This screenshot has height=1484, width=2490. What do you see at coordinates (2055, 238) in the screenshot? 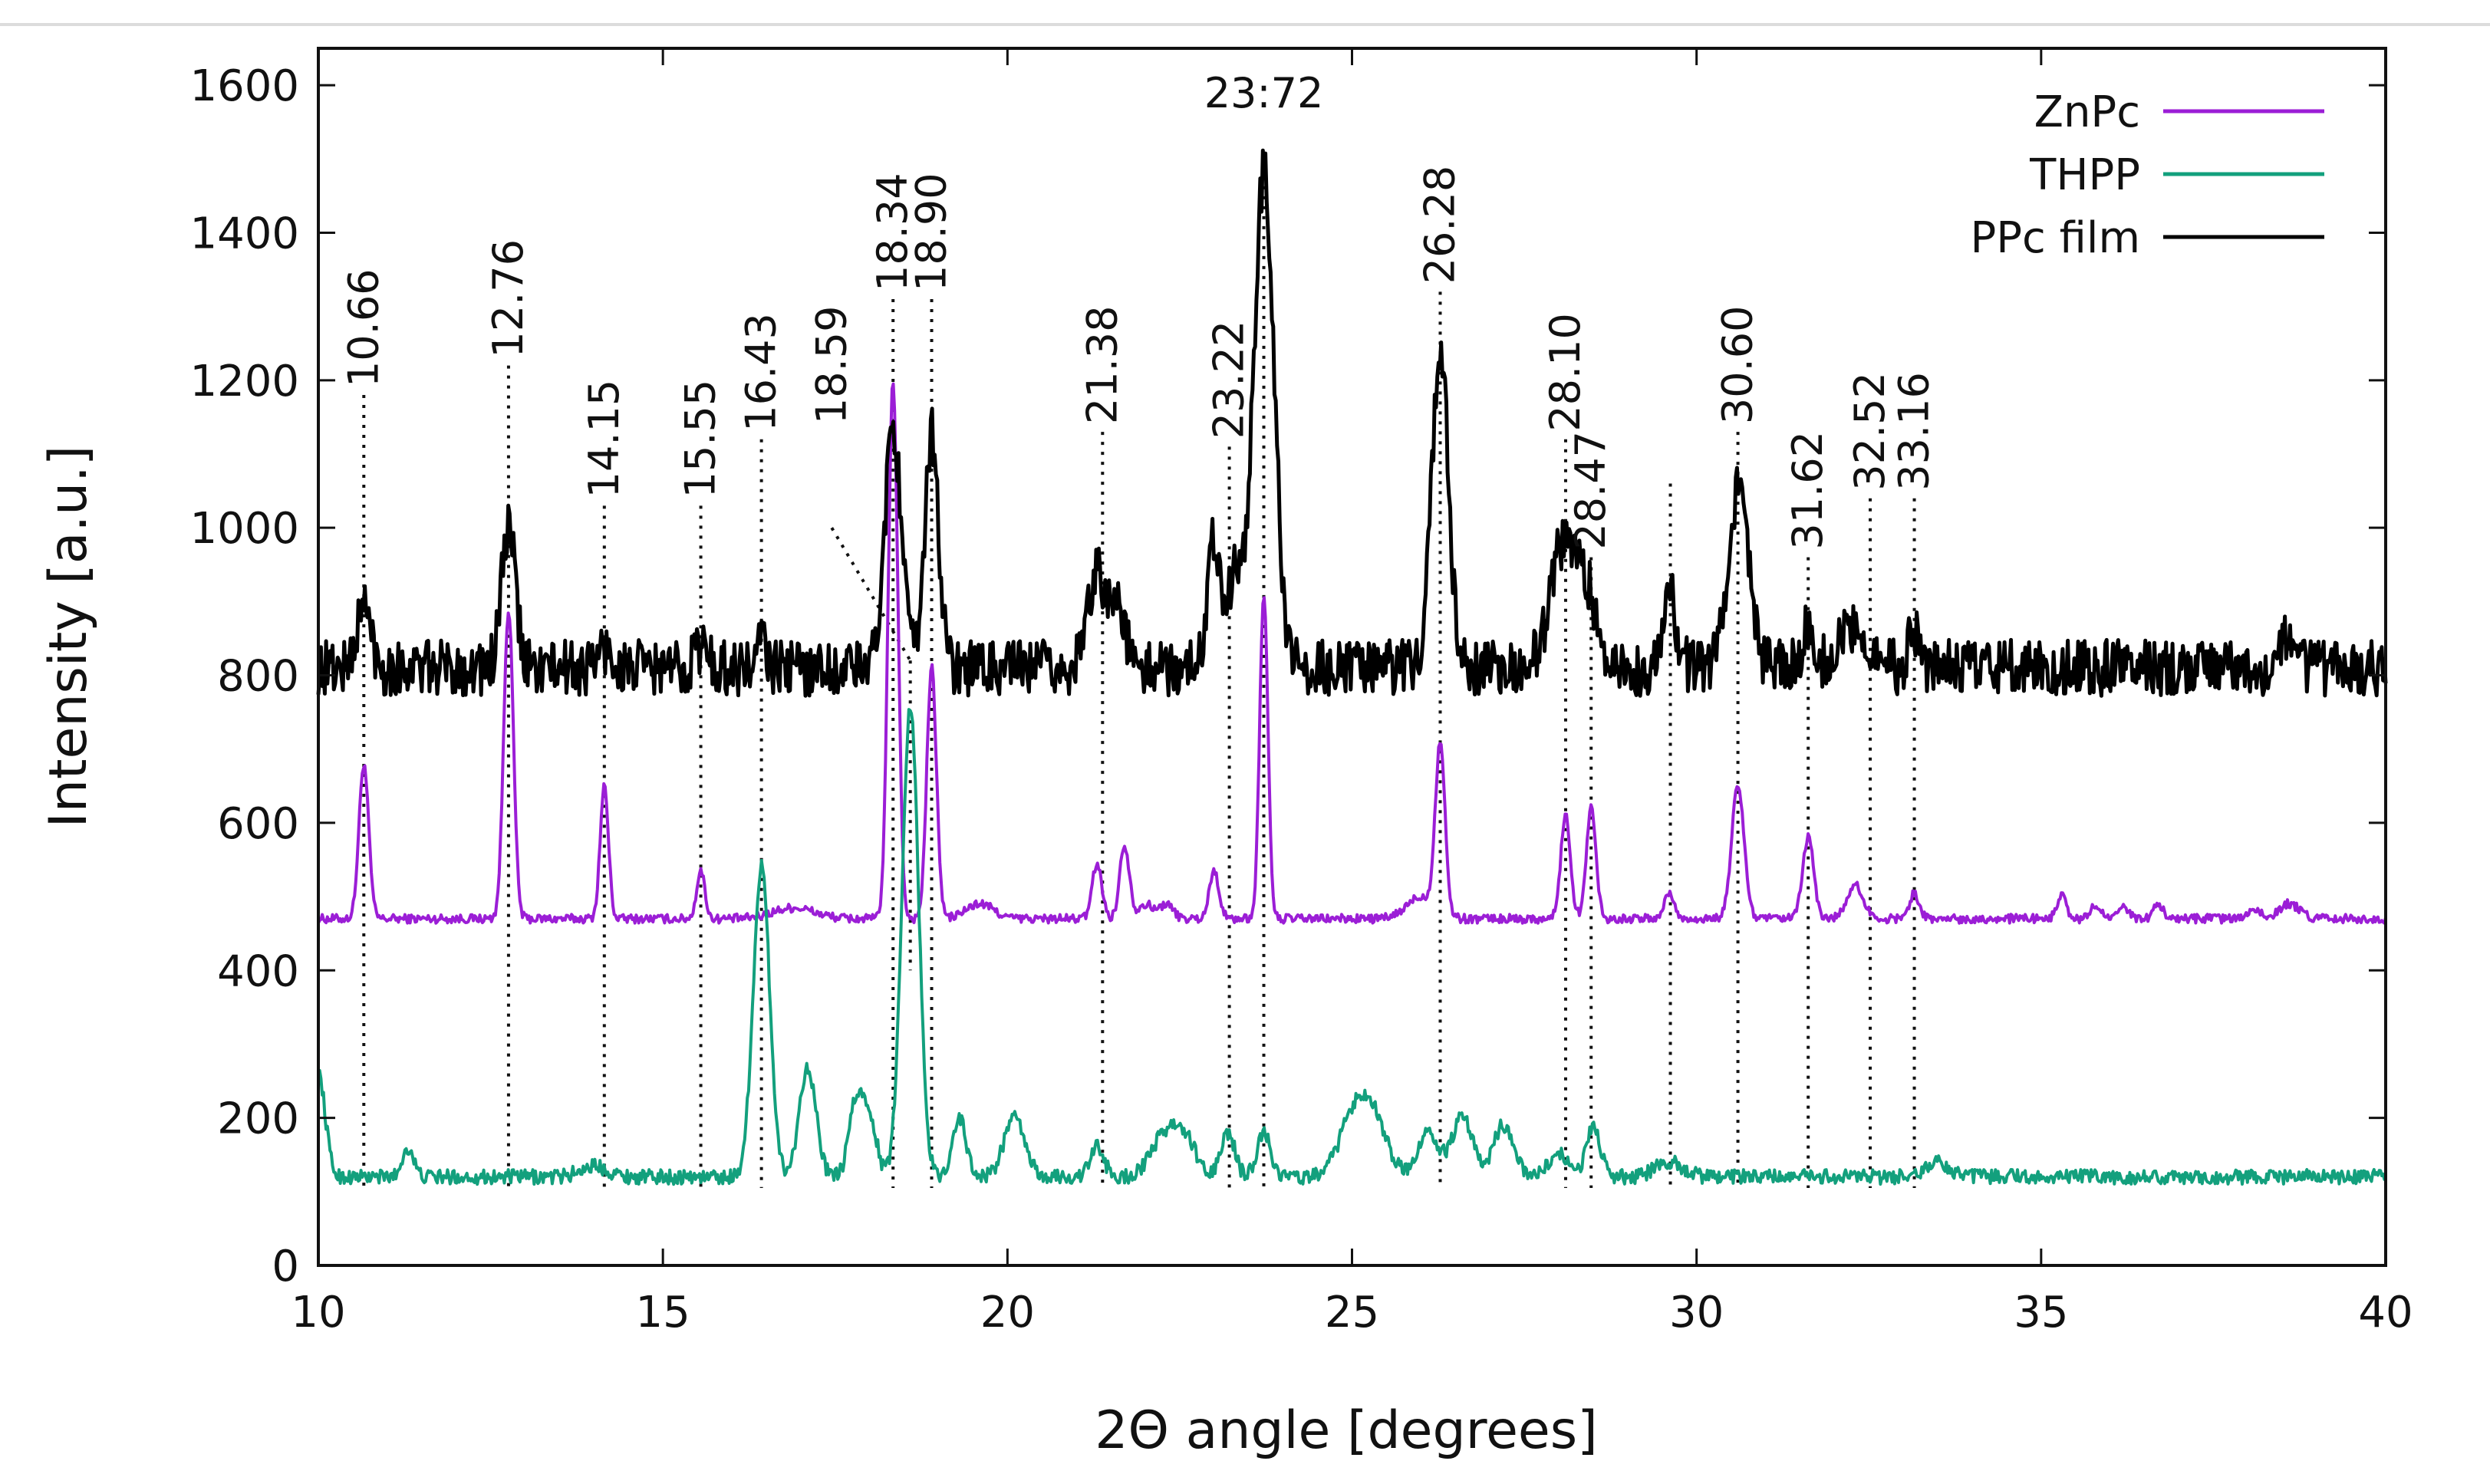
I see `legend-label: PPc film` at bounding box center [2055, 238].